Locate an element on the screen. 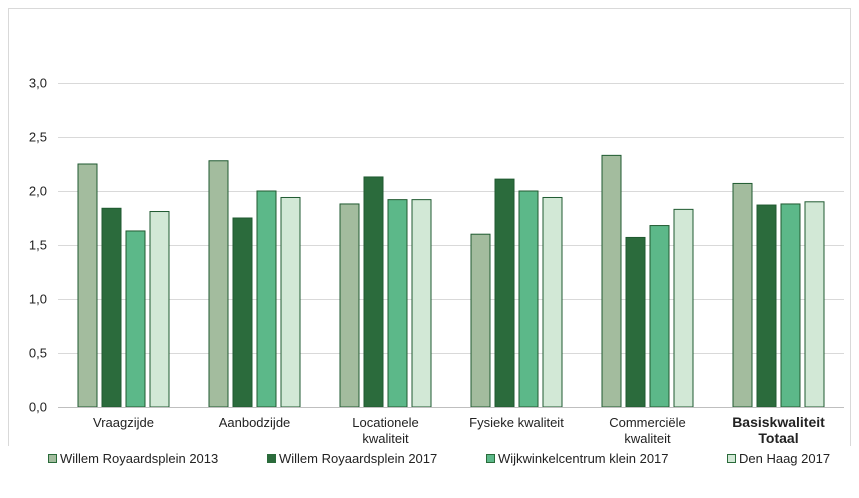 The height and width of the screenshot is (498, 859). x-tick-label: Vraagzijde is located at coordinates (123, 422).